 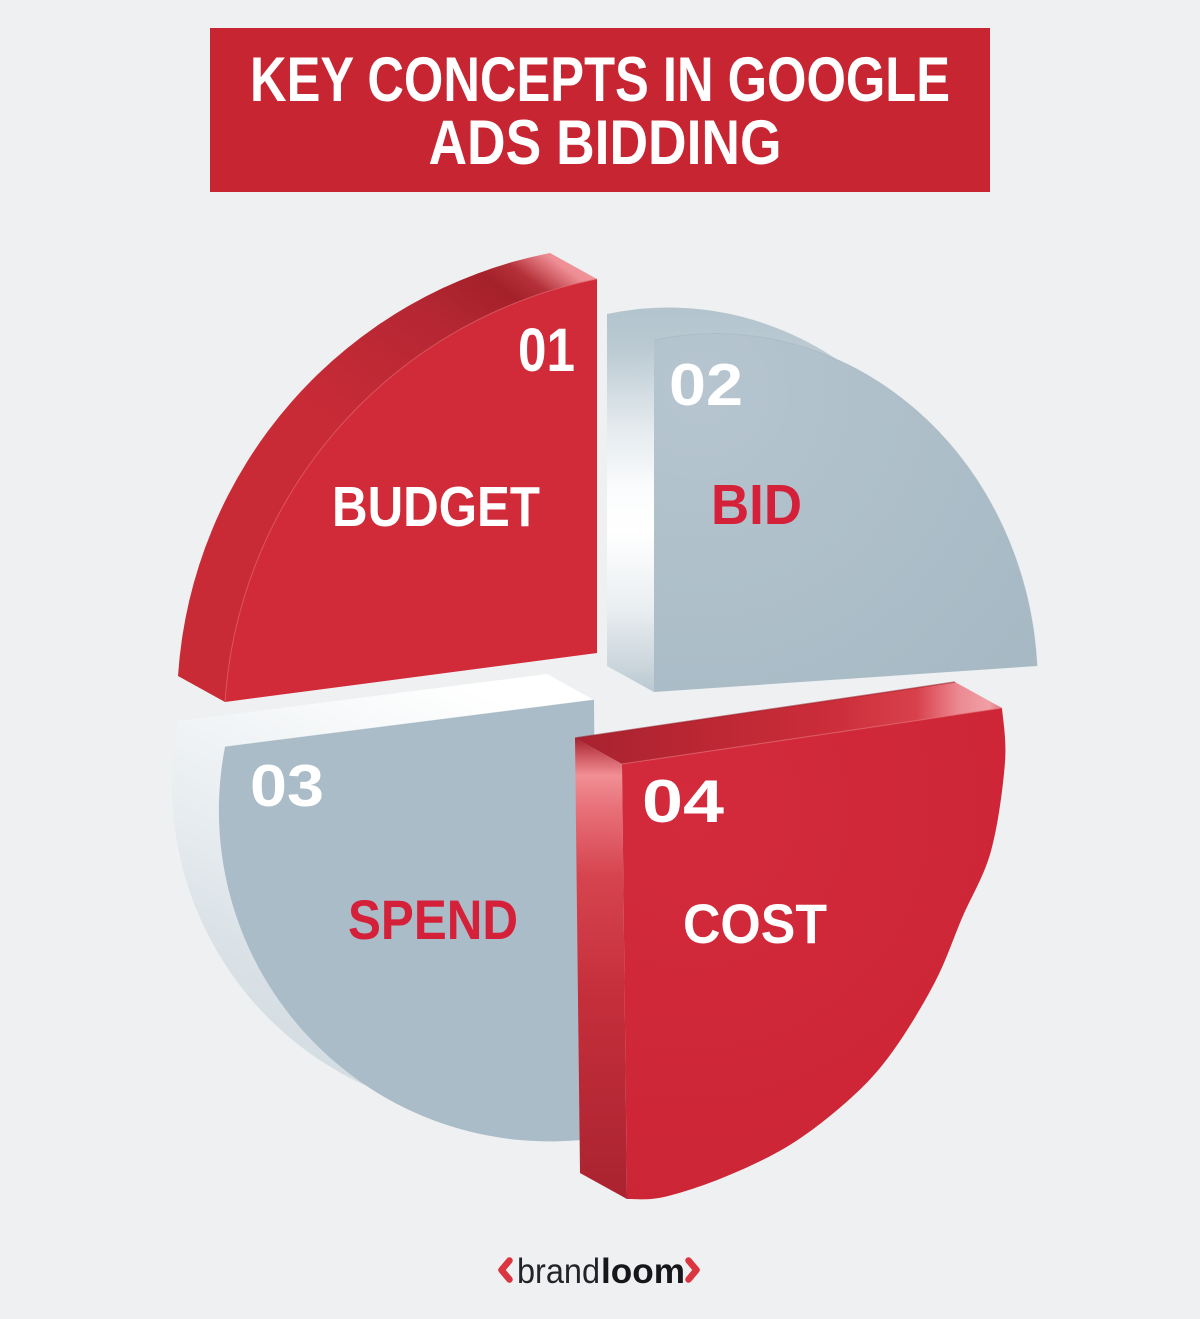 What do you see at coordinates (706, 385) in the screenshot?
I see `svg-text: 02` at bounding box center [706, 385].